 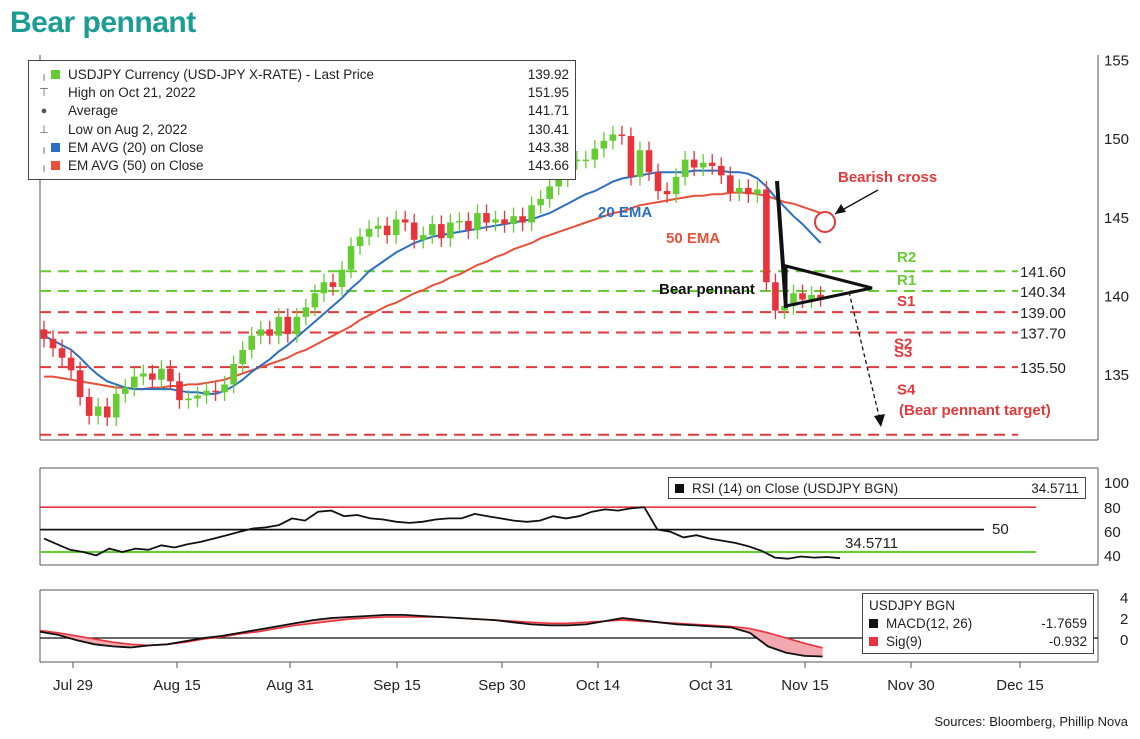 I want to click on x-tick-label: Aug 15, so click(x=177, y=685).